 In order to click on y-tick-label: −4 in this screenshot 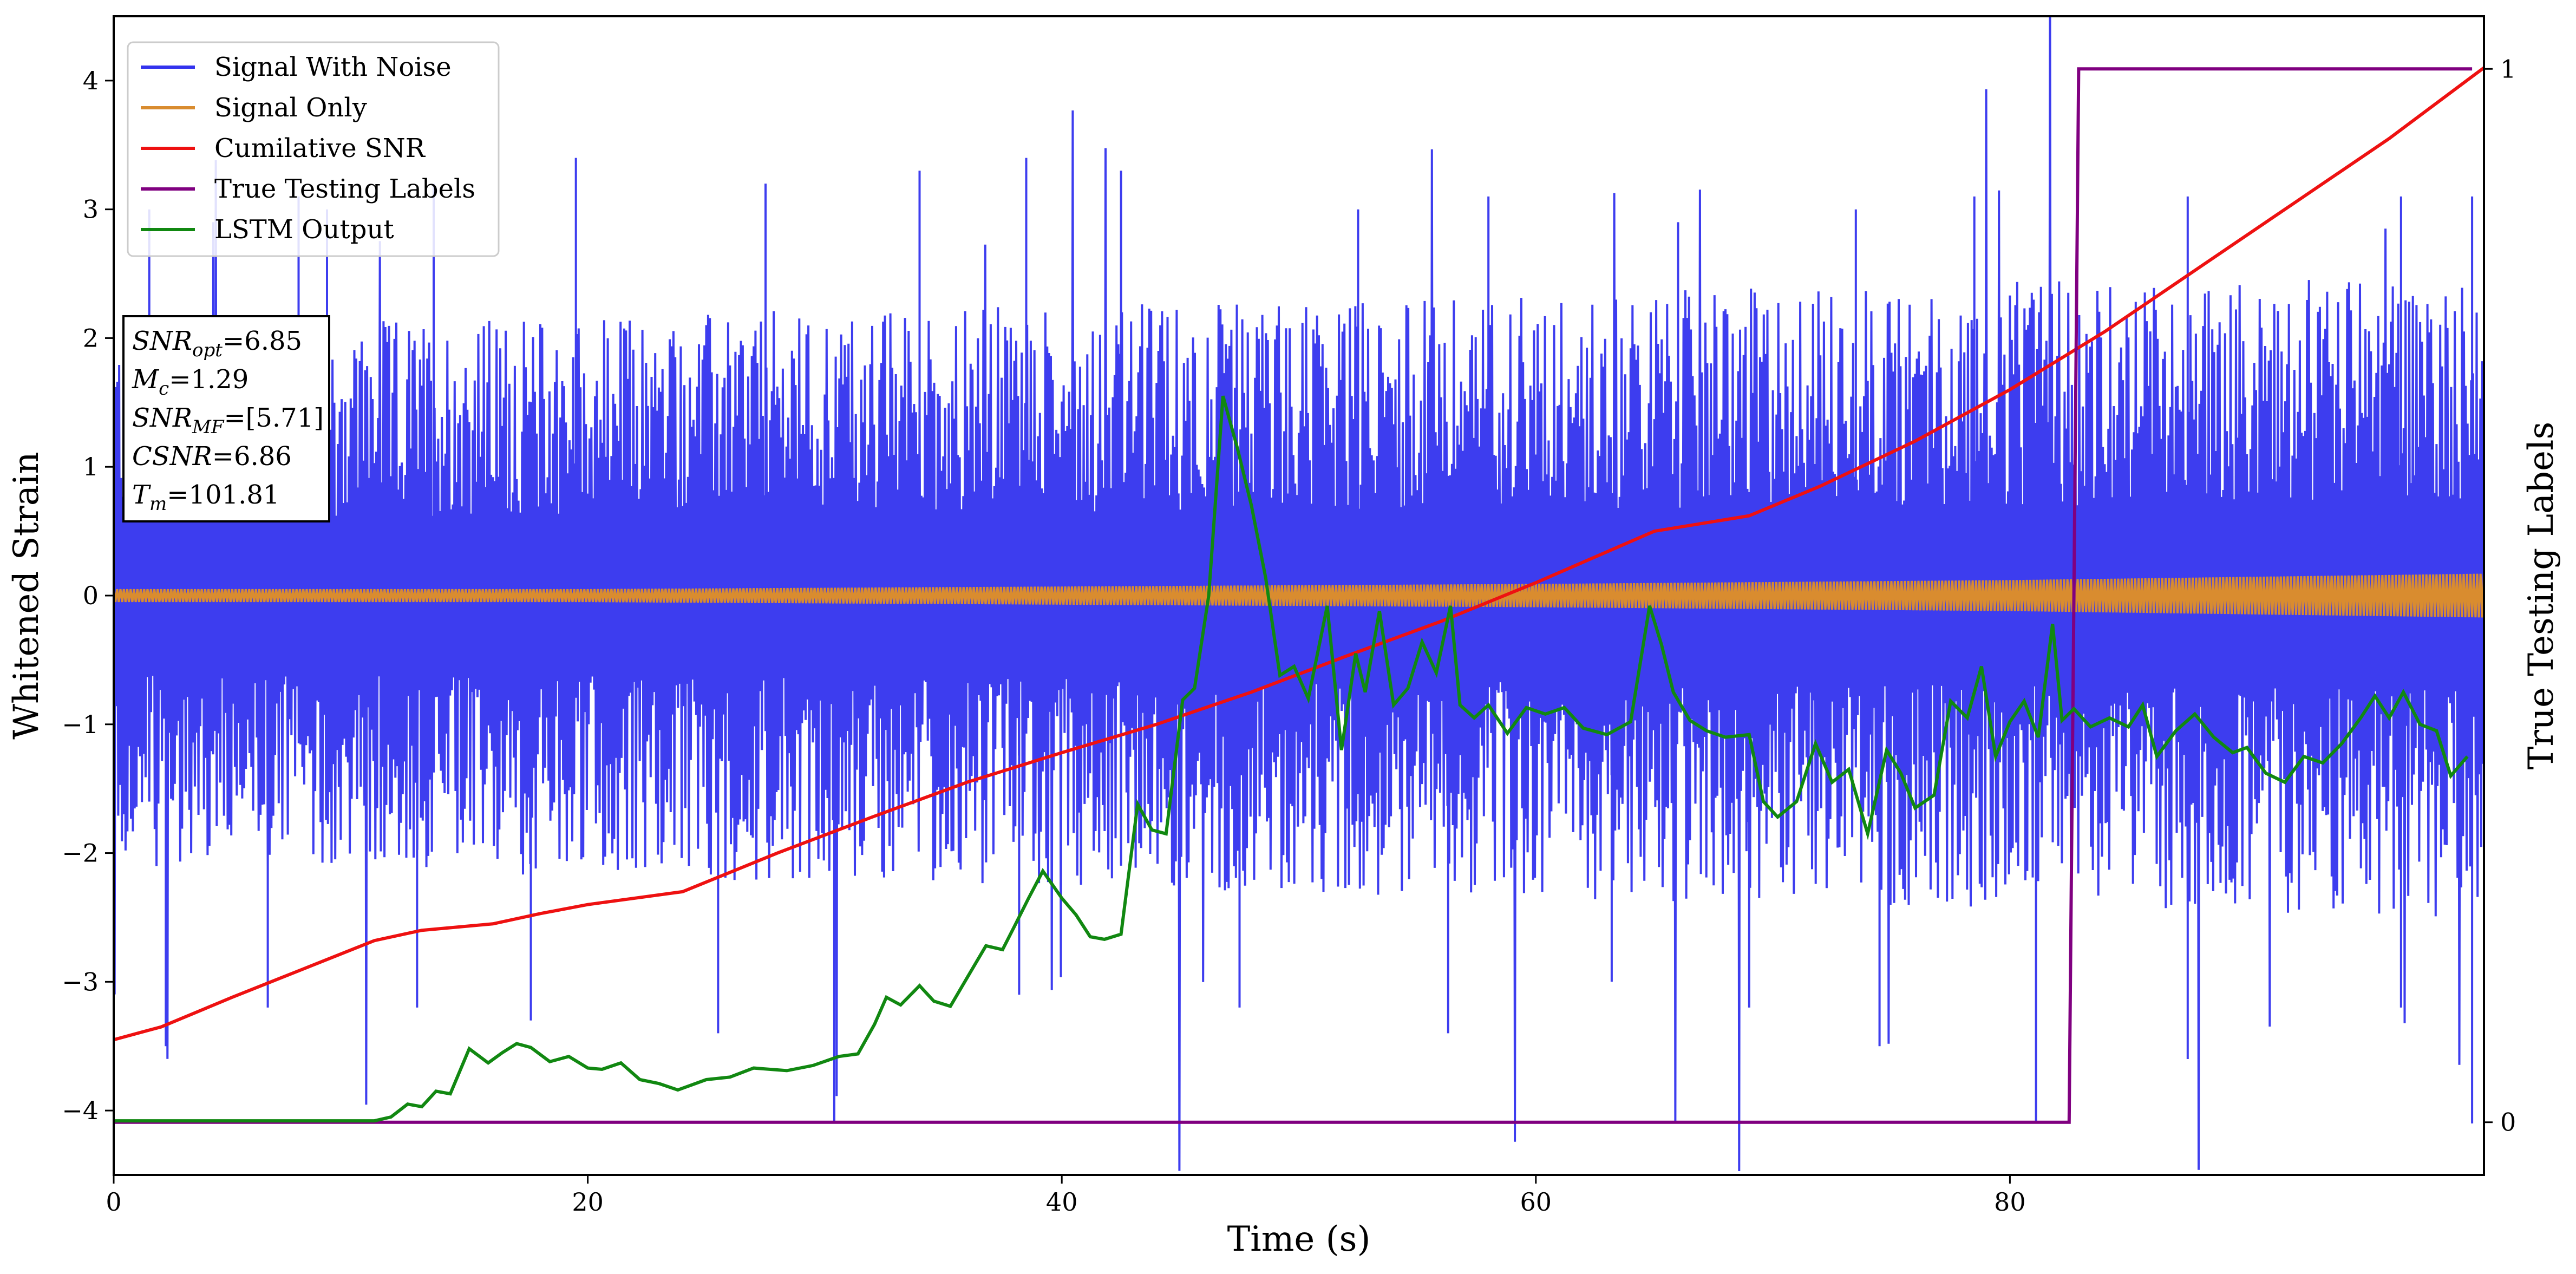, I will do `click(80, 1110)`.